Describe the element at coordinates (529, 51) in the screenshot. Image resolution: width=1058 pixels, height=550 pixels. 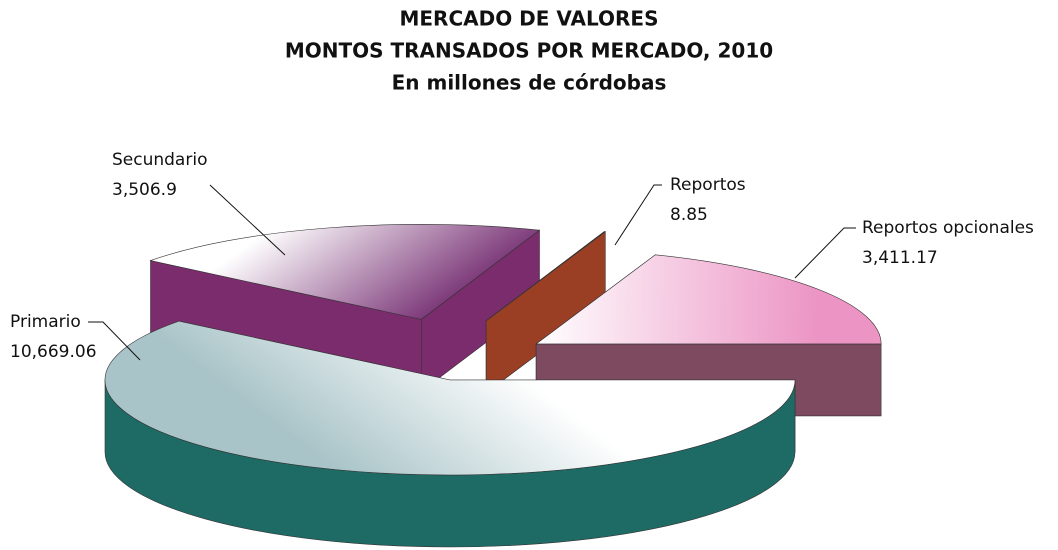
I see `chart-subtitle: MONTOS TRANSADOS POR MERCADO, 2010` at that location.